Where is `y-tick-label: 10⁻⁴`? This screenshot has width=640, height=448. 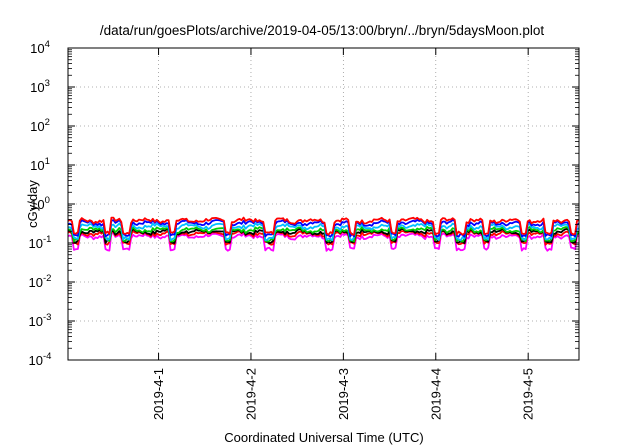 y-tick-label: 10⁻⁴ is located at coordinates (40, 359).